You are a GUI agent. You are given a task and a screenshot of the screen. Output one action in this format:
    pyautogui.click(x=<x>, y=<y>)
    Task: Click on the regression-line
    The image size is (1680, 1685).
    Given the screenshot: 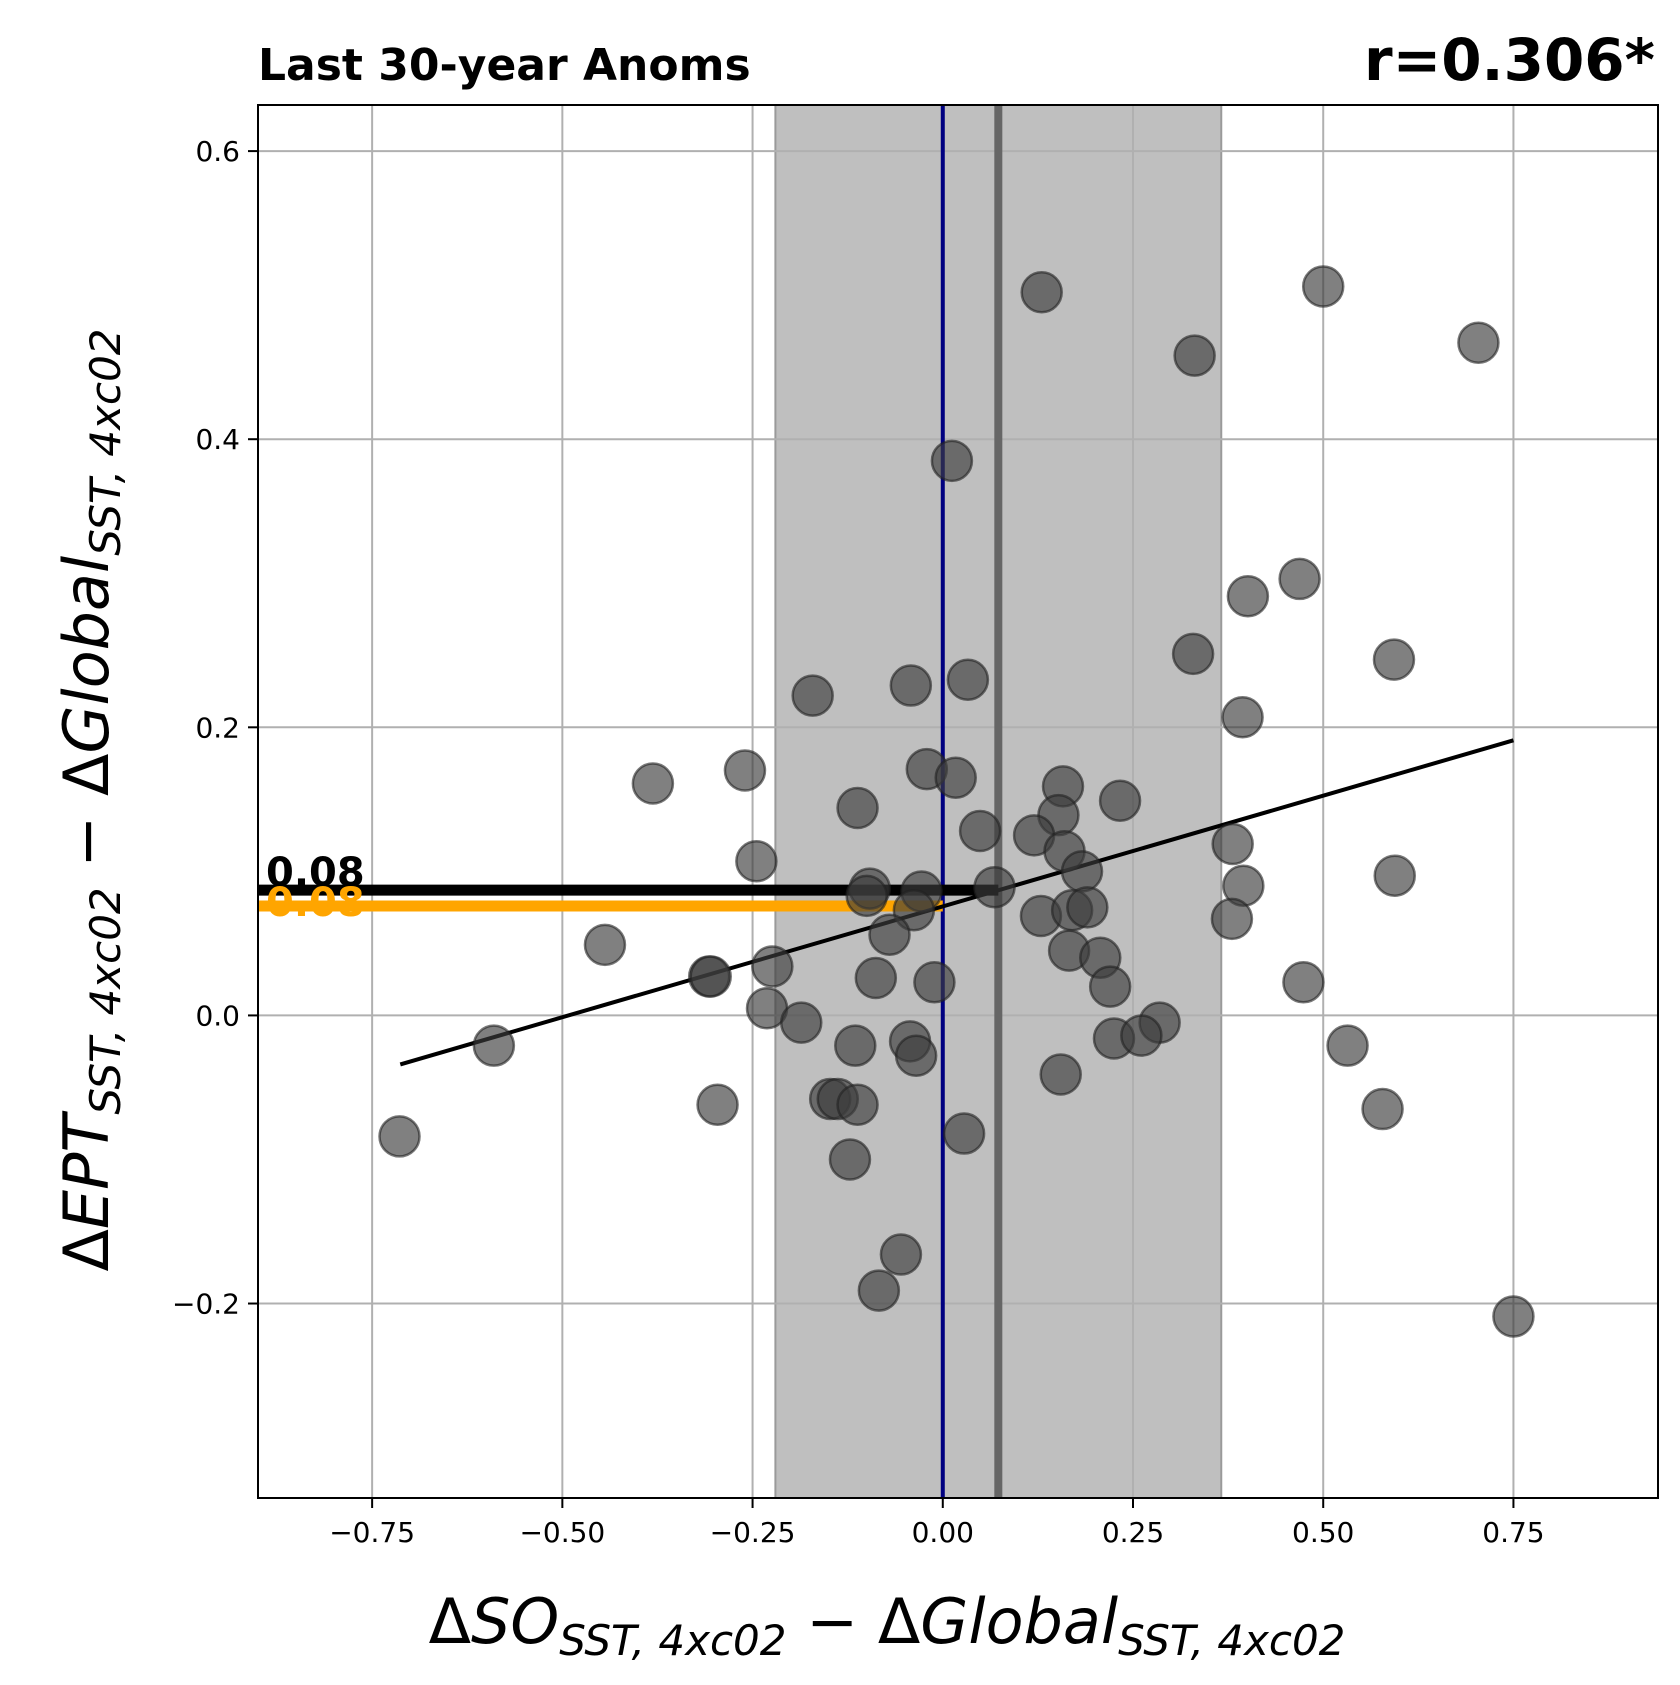 What is the action you would take?
    pyautogui.click(x=956, y=902)
    